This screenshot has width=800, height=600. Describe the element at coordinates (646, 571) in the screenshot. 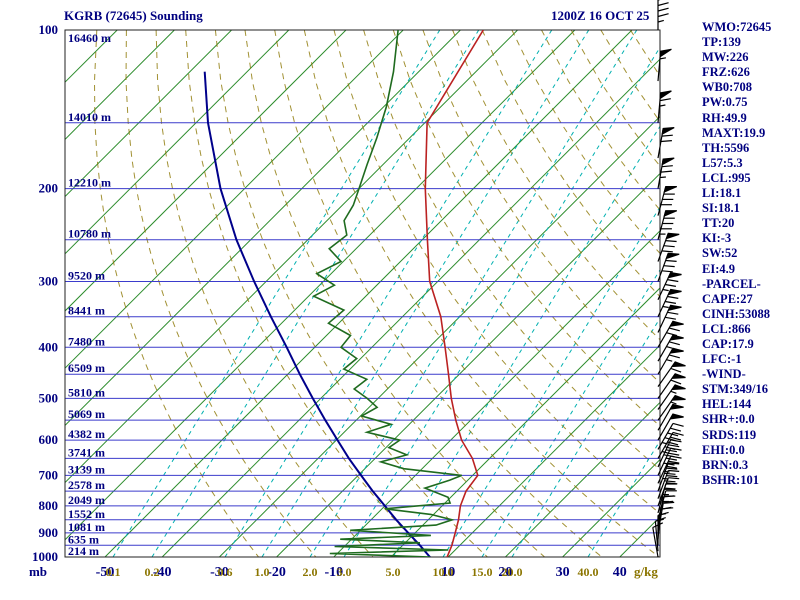

I see `gkg-unit-label: g/kg` at that location.